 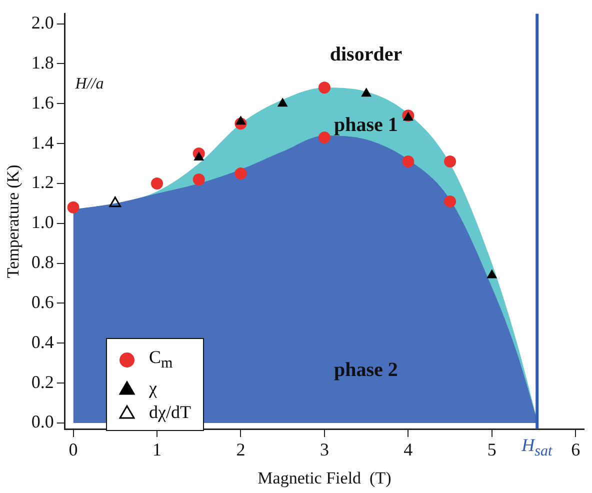 I want to click on x-tick-label: 3, so click(x=324, y=450).